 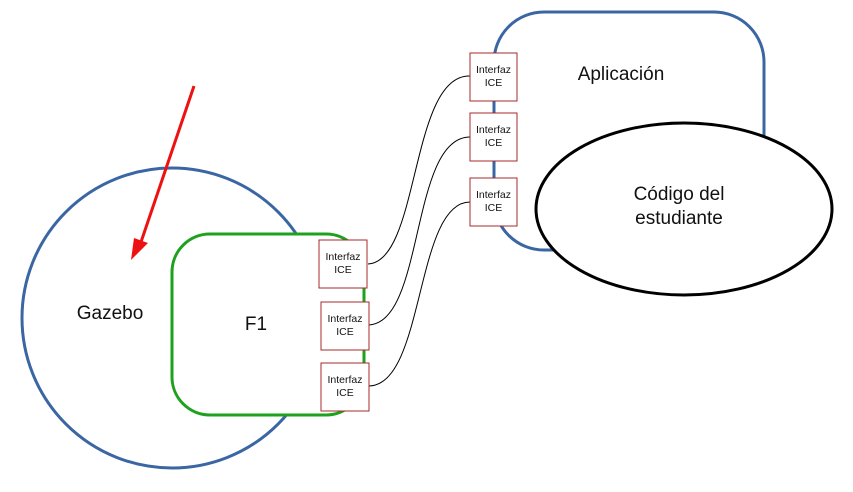 I want to click on interfaz-ice-f1-2-line2: ICE, so click(x=345, y=332).